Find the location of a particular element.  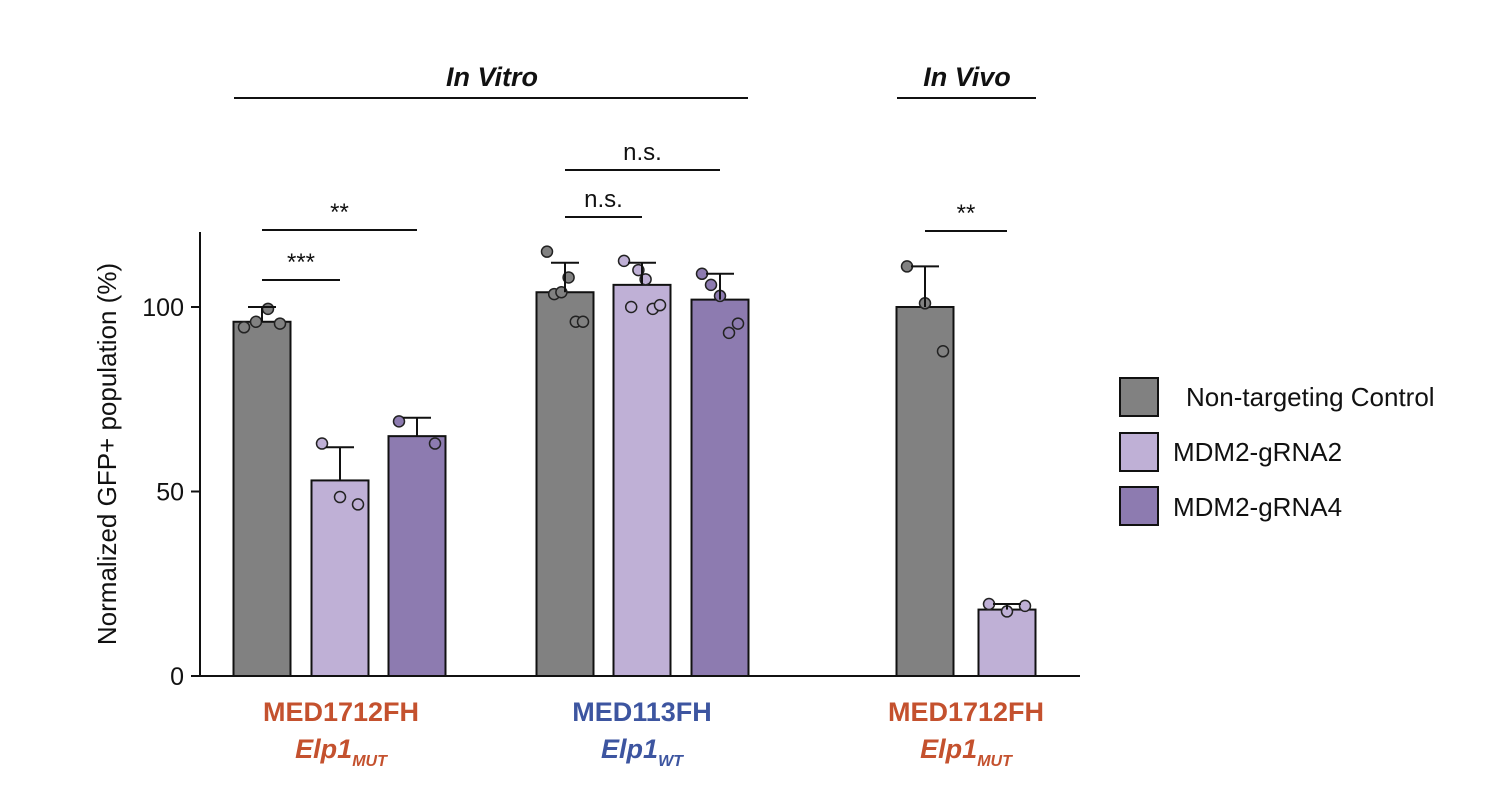

group-2-name: MED113FH is located at coordinates (642, 712).